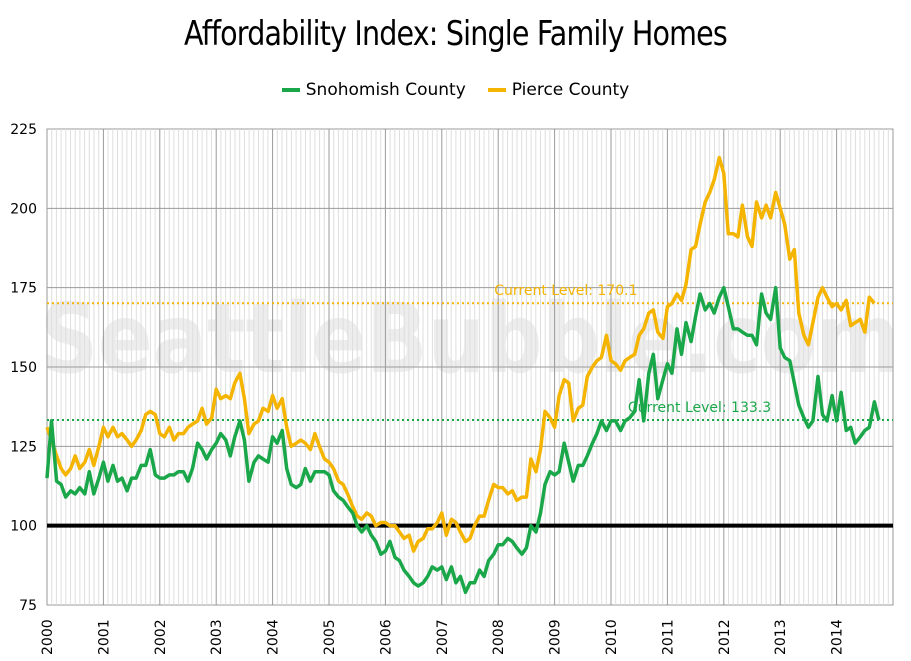 This screenshot has width=911, height=661. I want to click on x-tick-label: 2014, so click(838, 637).